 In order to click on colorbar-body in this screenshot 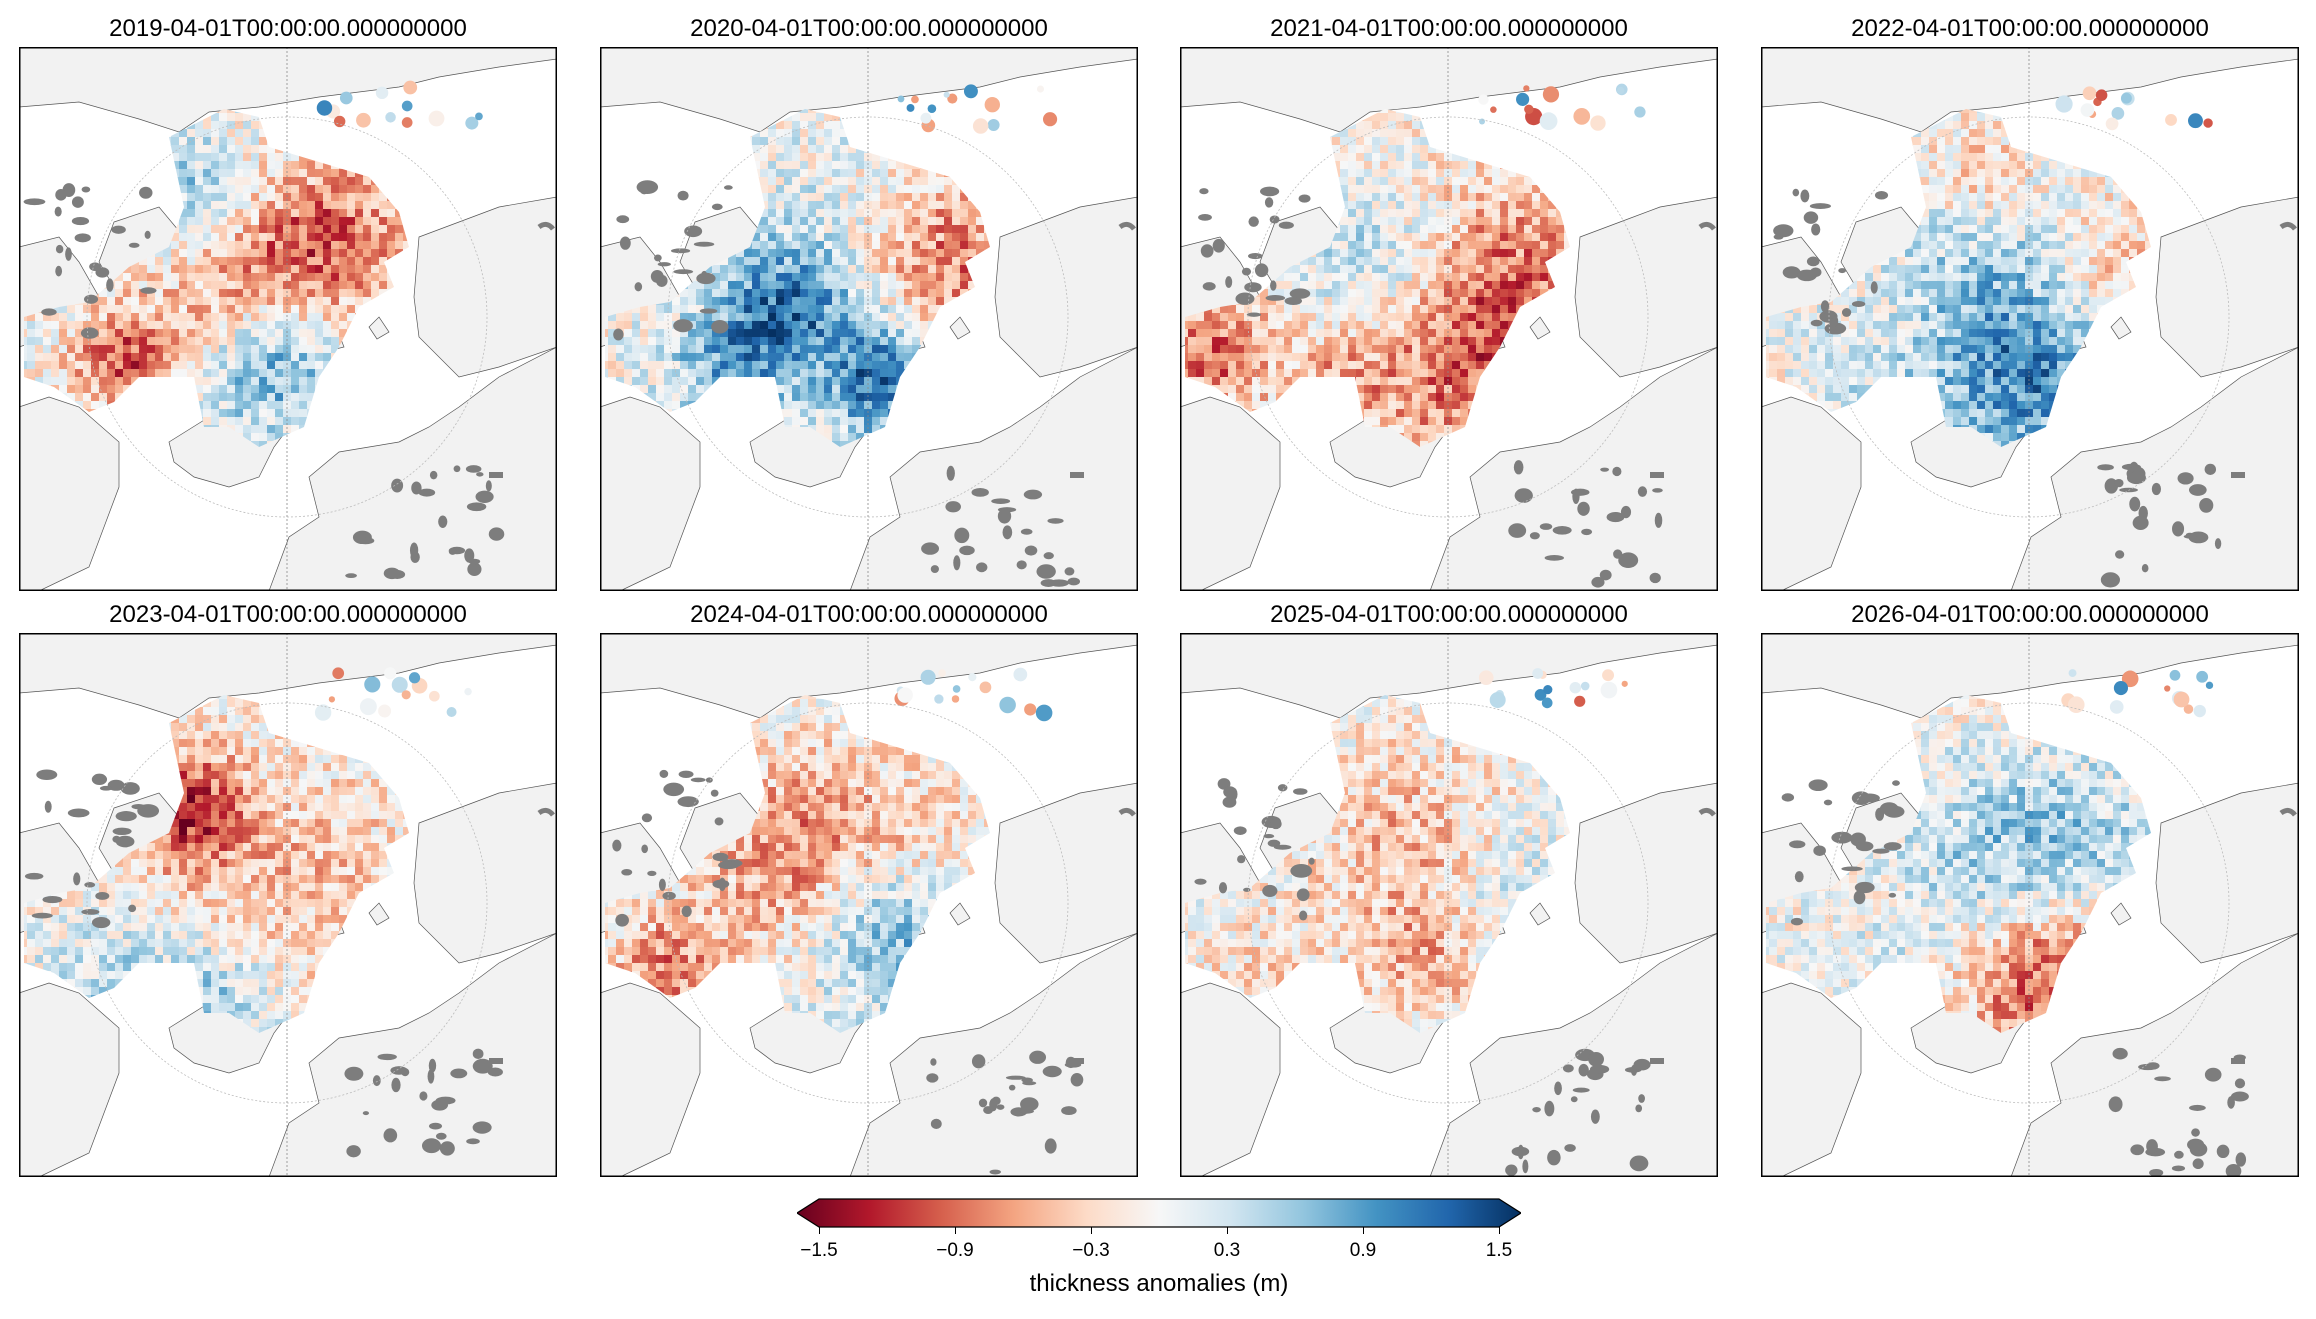, I will do `click(1159, 1213)`.